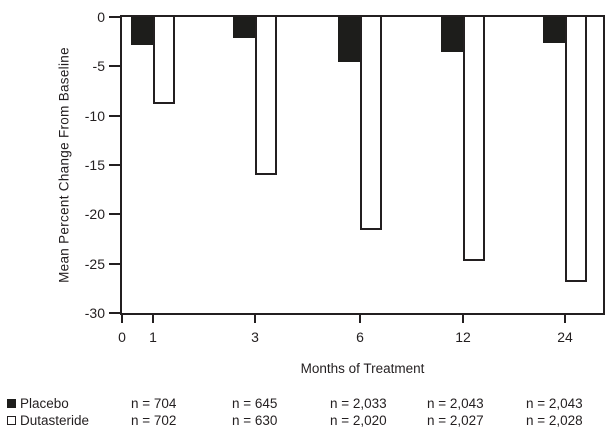  I want to click on y-tick-label: 0, so click(101, 17).